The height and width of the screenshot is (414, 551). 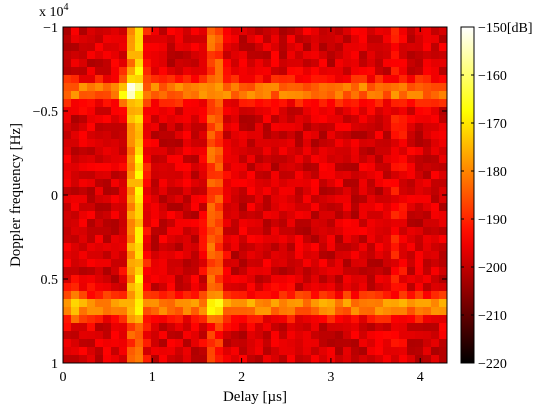 What do you see at coordinates (330, 377) in the screenshot?
I see `x-tick-label: 3` at bounding box center [330, 377].